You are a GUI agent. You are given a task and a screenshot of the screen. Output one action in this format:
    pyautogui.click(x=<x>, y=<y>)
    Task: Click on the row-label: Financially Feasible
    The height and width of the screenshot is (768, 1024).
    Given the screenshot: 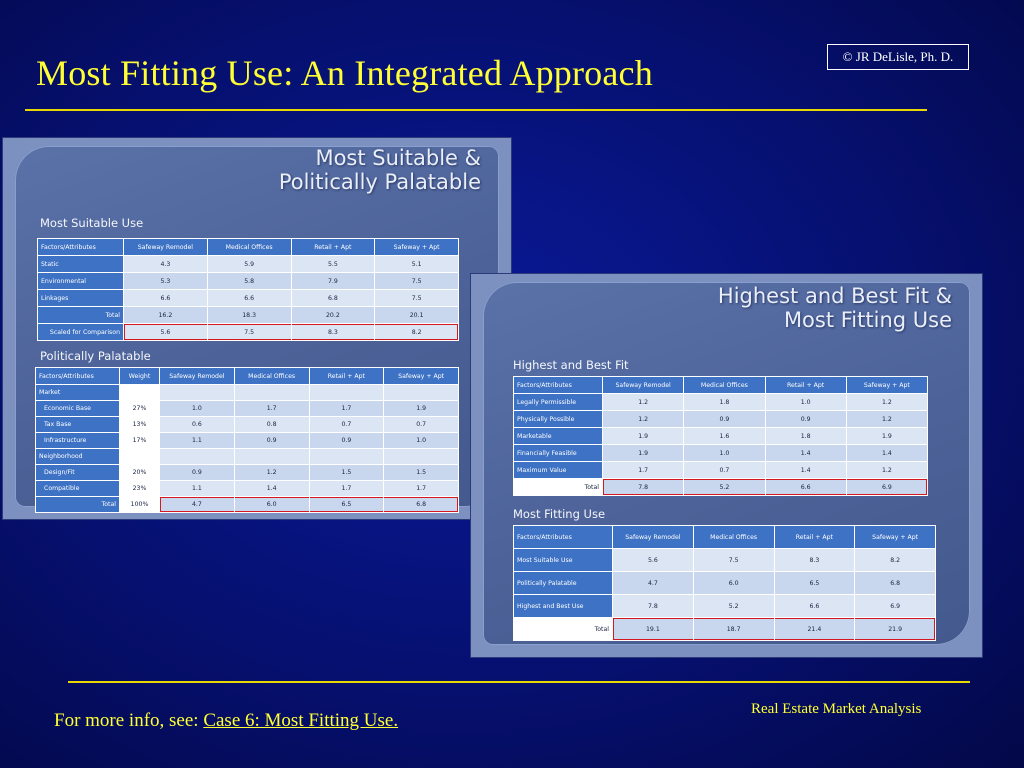 What is the action you would take?
    pyautogui.click(x=558, y=453)
    